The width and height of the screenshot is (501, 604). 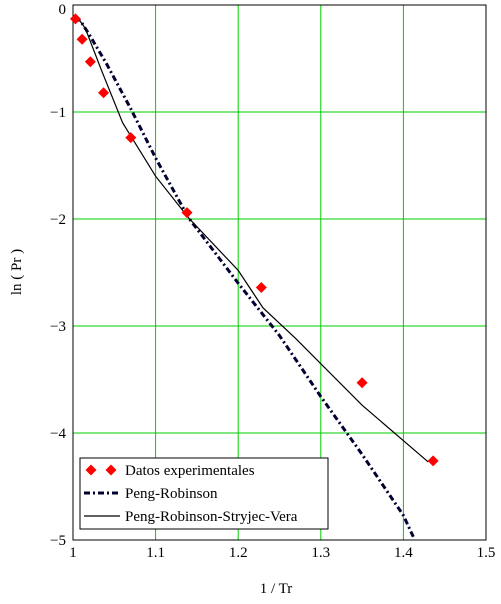 I want to click on y-tick-label: −5, so click(x=58, y=541).